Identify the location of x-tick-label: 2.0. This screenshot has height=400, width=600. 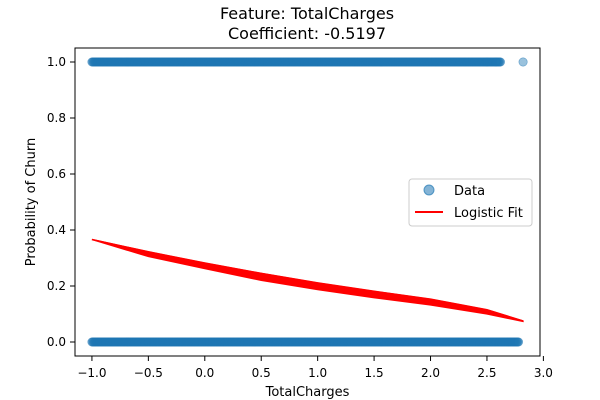
(430, 373).